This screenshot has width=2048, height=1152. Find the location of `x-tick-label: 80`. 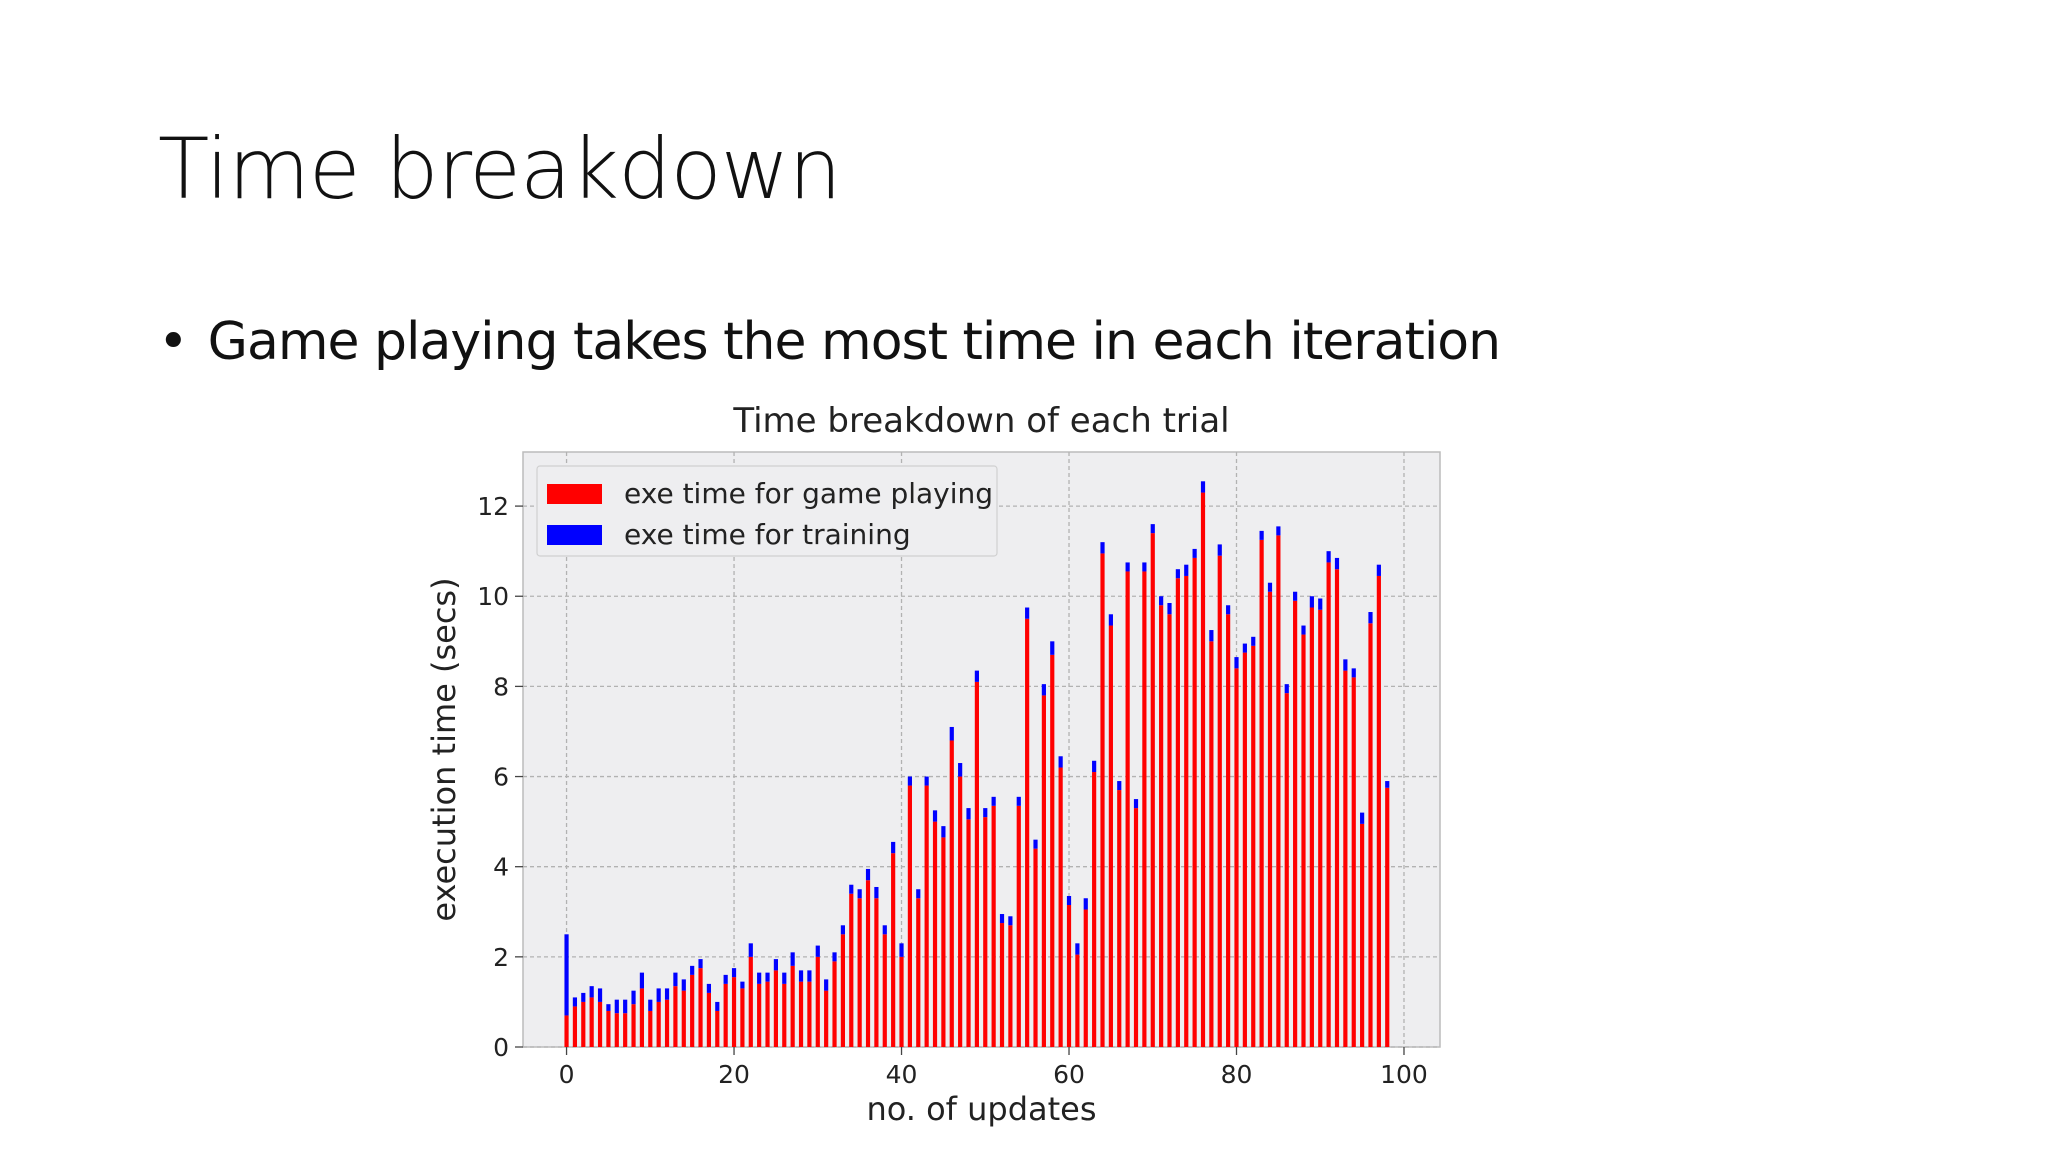

x-tick-label: 80 is located at coordinates (1237, 1074).